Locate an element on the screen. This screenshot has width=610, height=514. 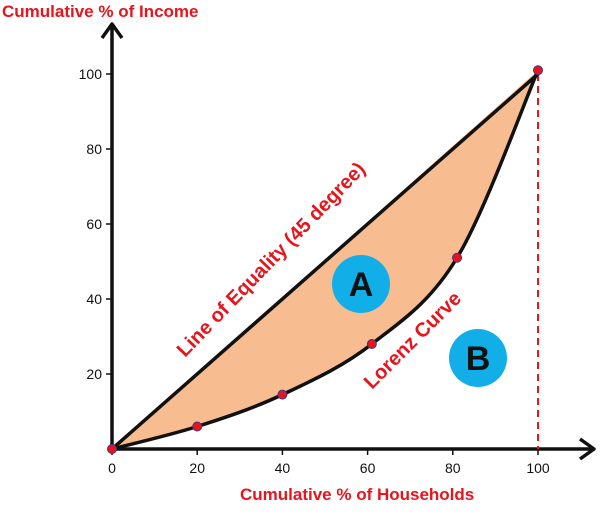
region-b-badge: B is located at coordinates (478, 358).